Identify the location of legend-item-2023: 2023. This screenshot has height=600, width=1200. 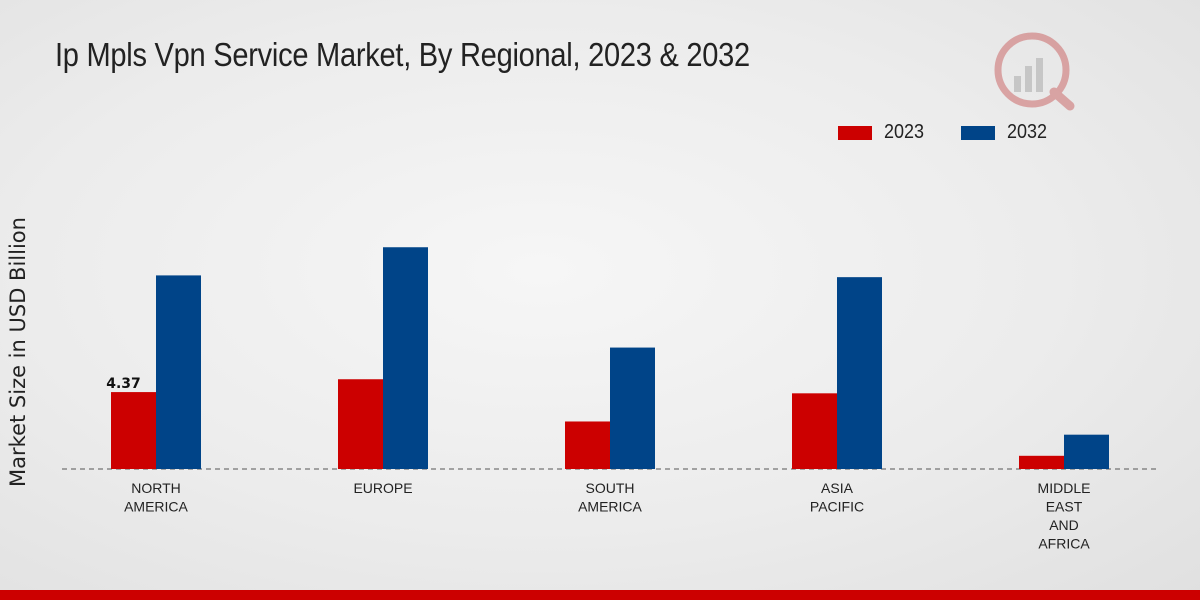
(883, 132).